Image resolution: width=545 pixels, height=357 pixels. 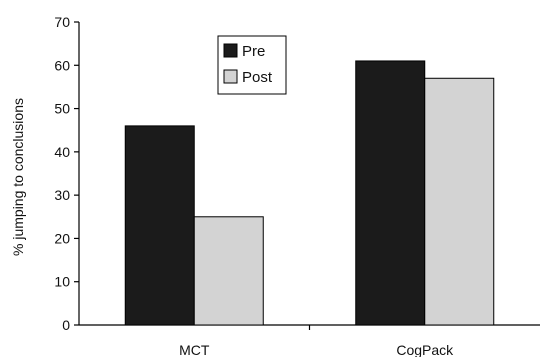 What do you see at coordinates (62, 109) in the screenshot?
I see `y-tick-label: 50` at bounding box center [62, 109].